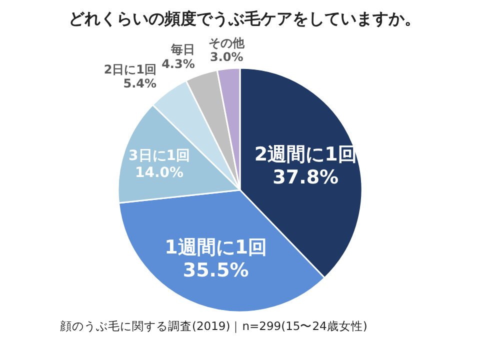 This screenshot has width=489, height=345. I want to click on text: 顔のうぶ毛に関する調査(2019)｜n=299(15〜24歳女性), so click(214, 326).